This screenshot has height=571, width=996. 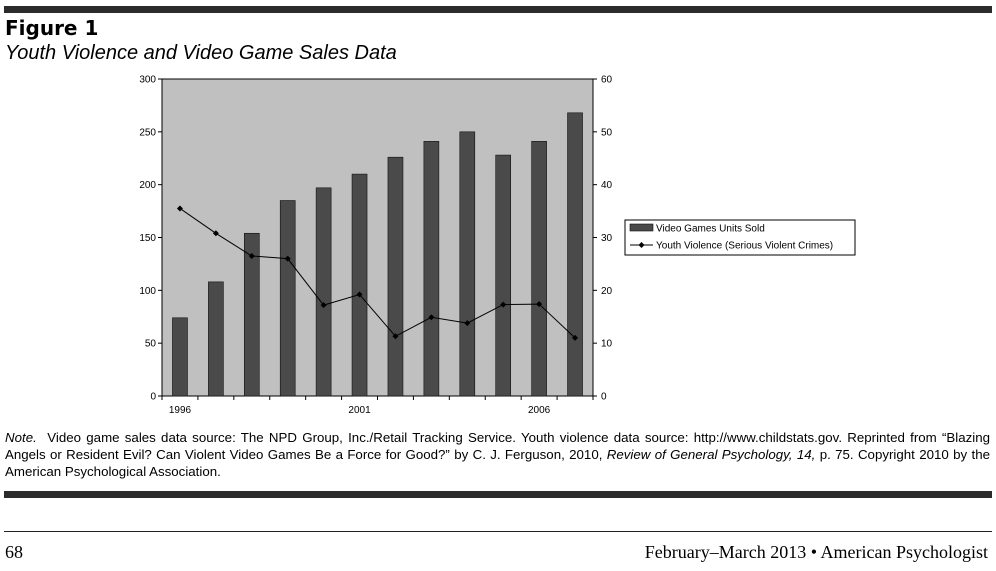 What do you see at coordinates (21, 437) in the screenshot?
I see `note-label: Note.` at bounding box center [21, 437].